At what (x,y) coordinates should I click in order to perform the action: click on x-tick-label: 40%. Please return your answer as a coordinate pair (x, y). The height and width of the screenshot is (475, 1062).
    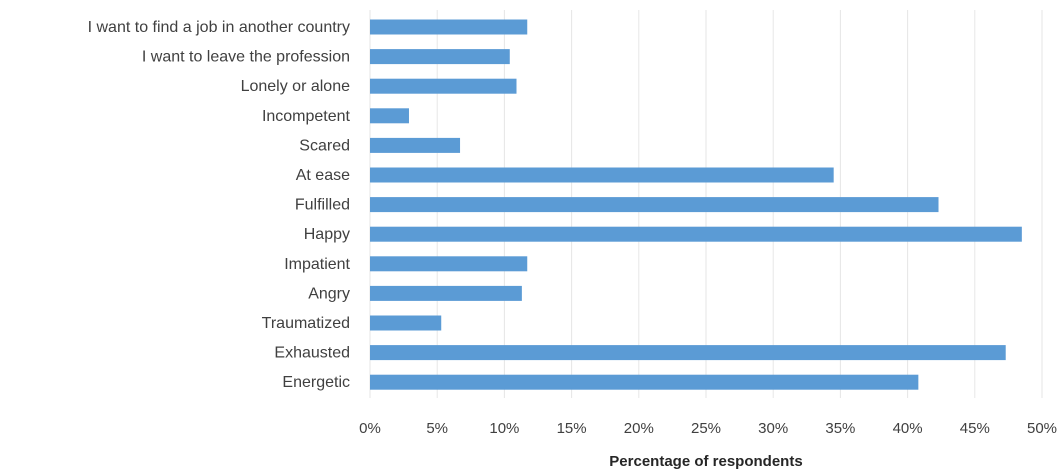
    Looking at the image, I should click on (908, 428).